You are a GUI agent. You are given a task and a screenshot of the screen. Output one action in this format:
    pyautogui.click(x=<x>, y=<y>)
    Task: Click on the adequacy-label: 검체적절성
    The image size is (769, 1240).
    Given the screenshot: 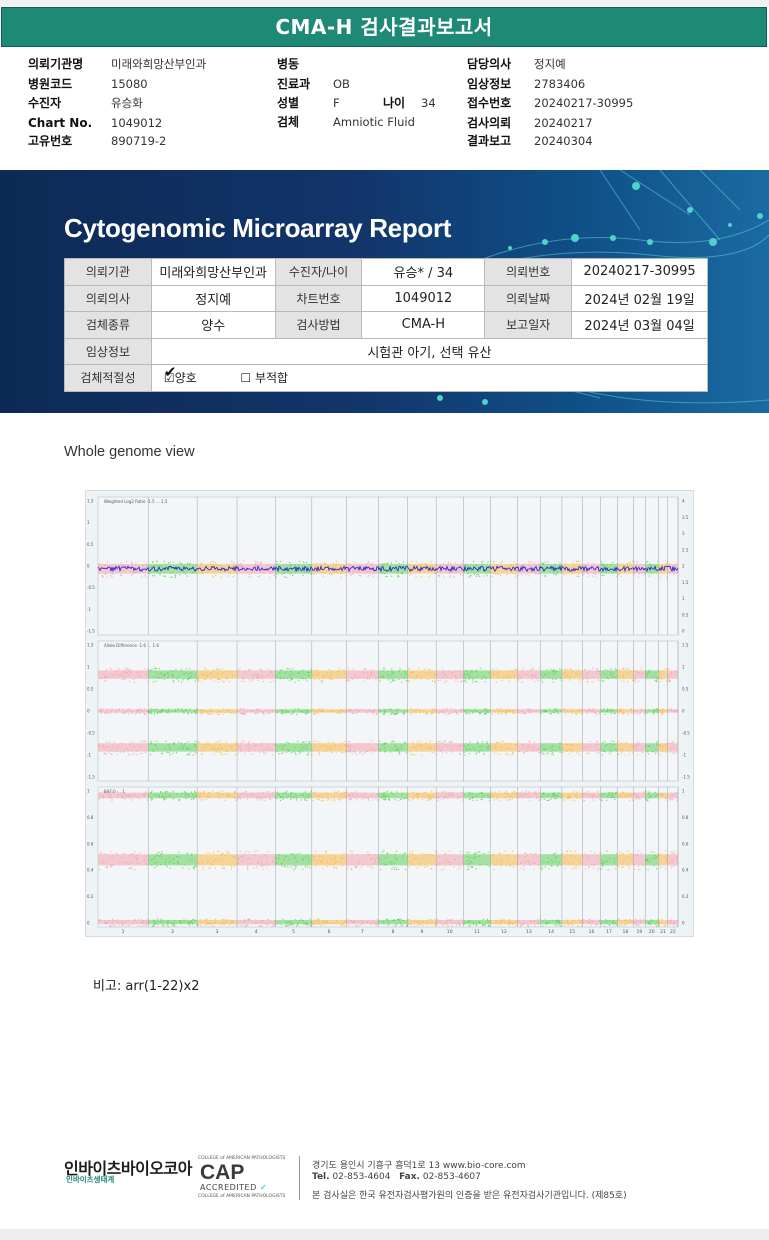 What is the action you would take?
    pyautogui.click(x=108, y=378)
    